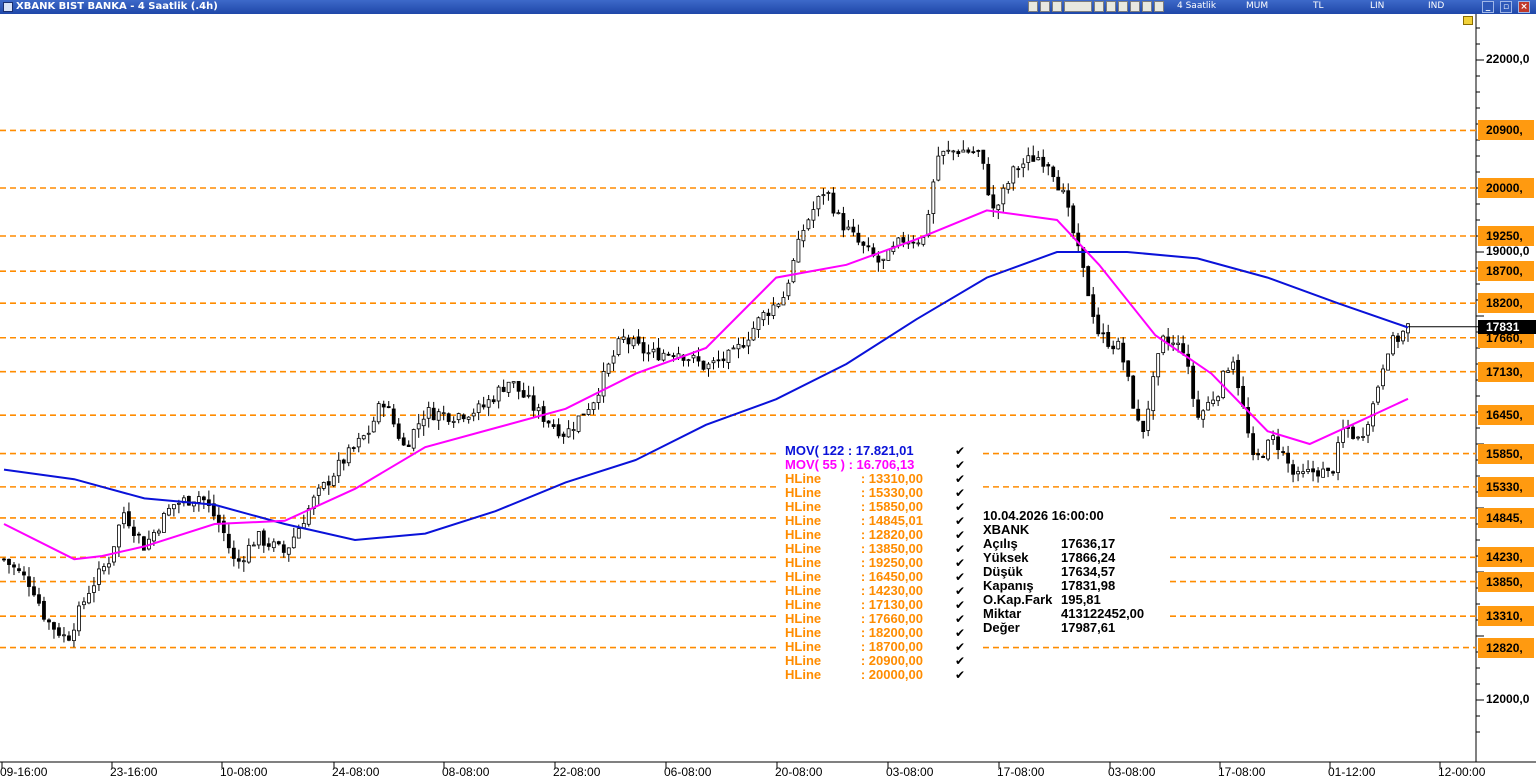 The width and height of the screenshot is (1536, 781). I want to click on period-menu: 4 Saatlik, so click(1197, 6).